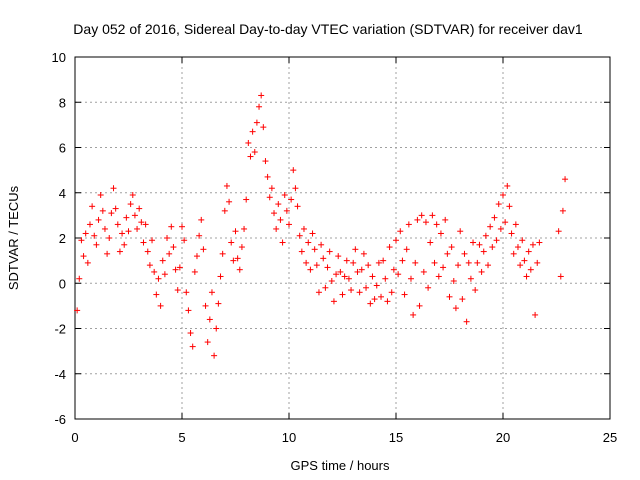 The width and height of the screenshot is (640, 480). What do you see at coordinates (610, 437) in the screenshot?
I see `x-tick-label: 25` at bounding box center [610, 437].